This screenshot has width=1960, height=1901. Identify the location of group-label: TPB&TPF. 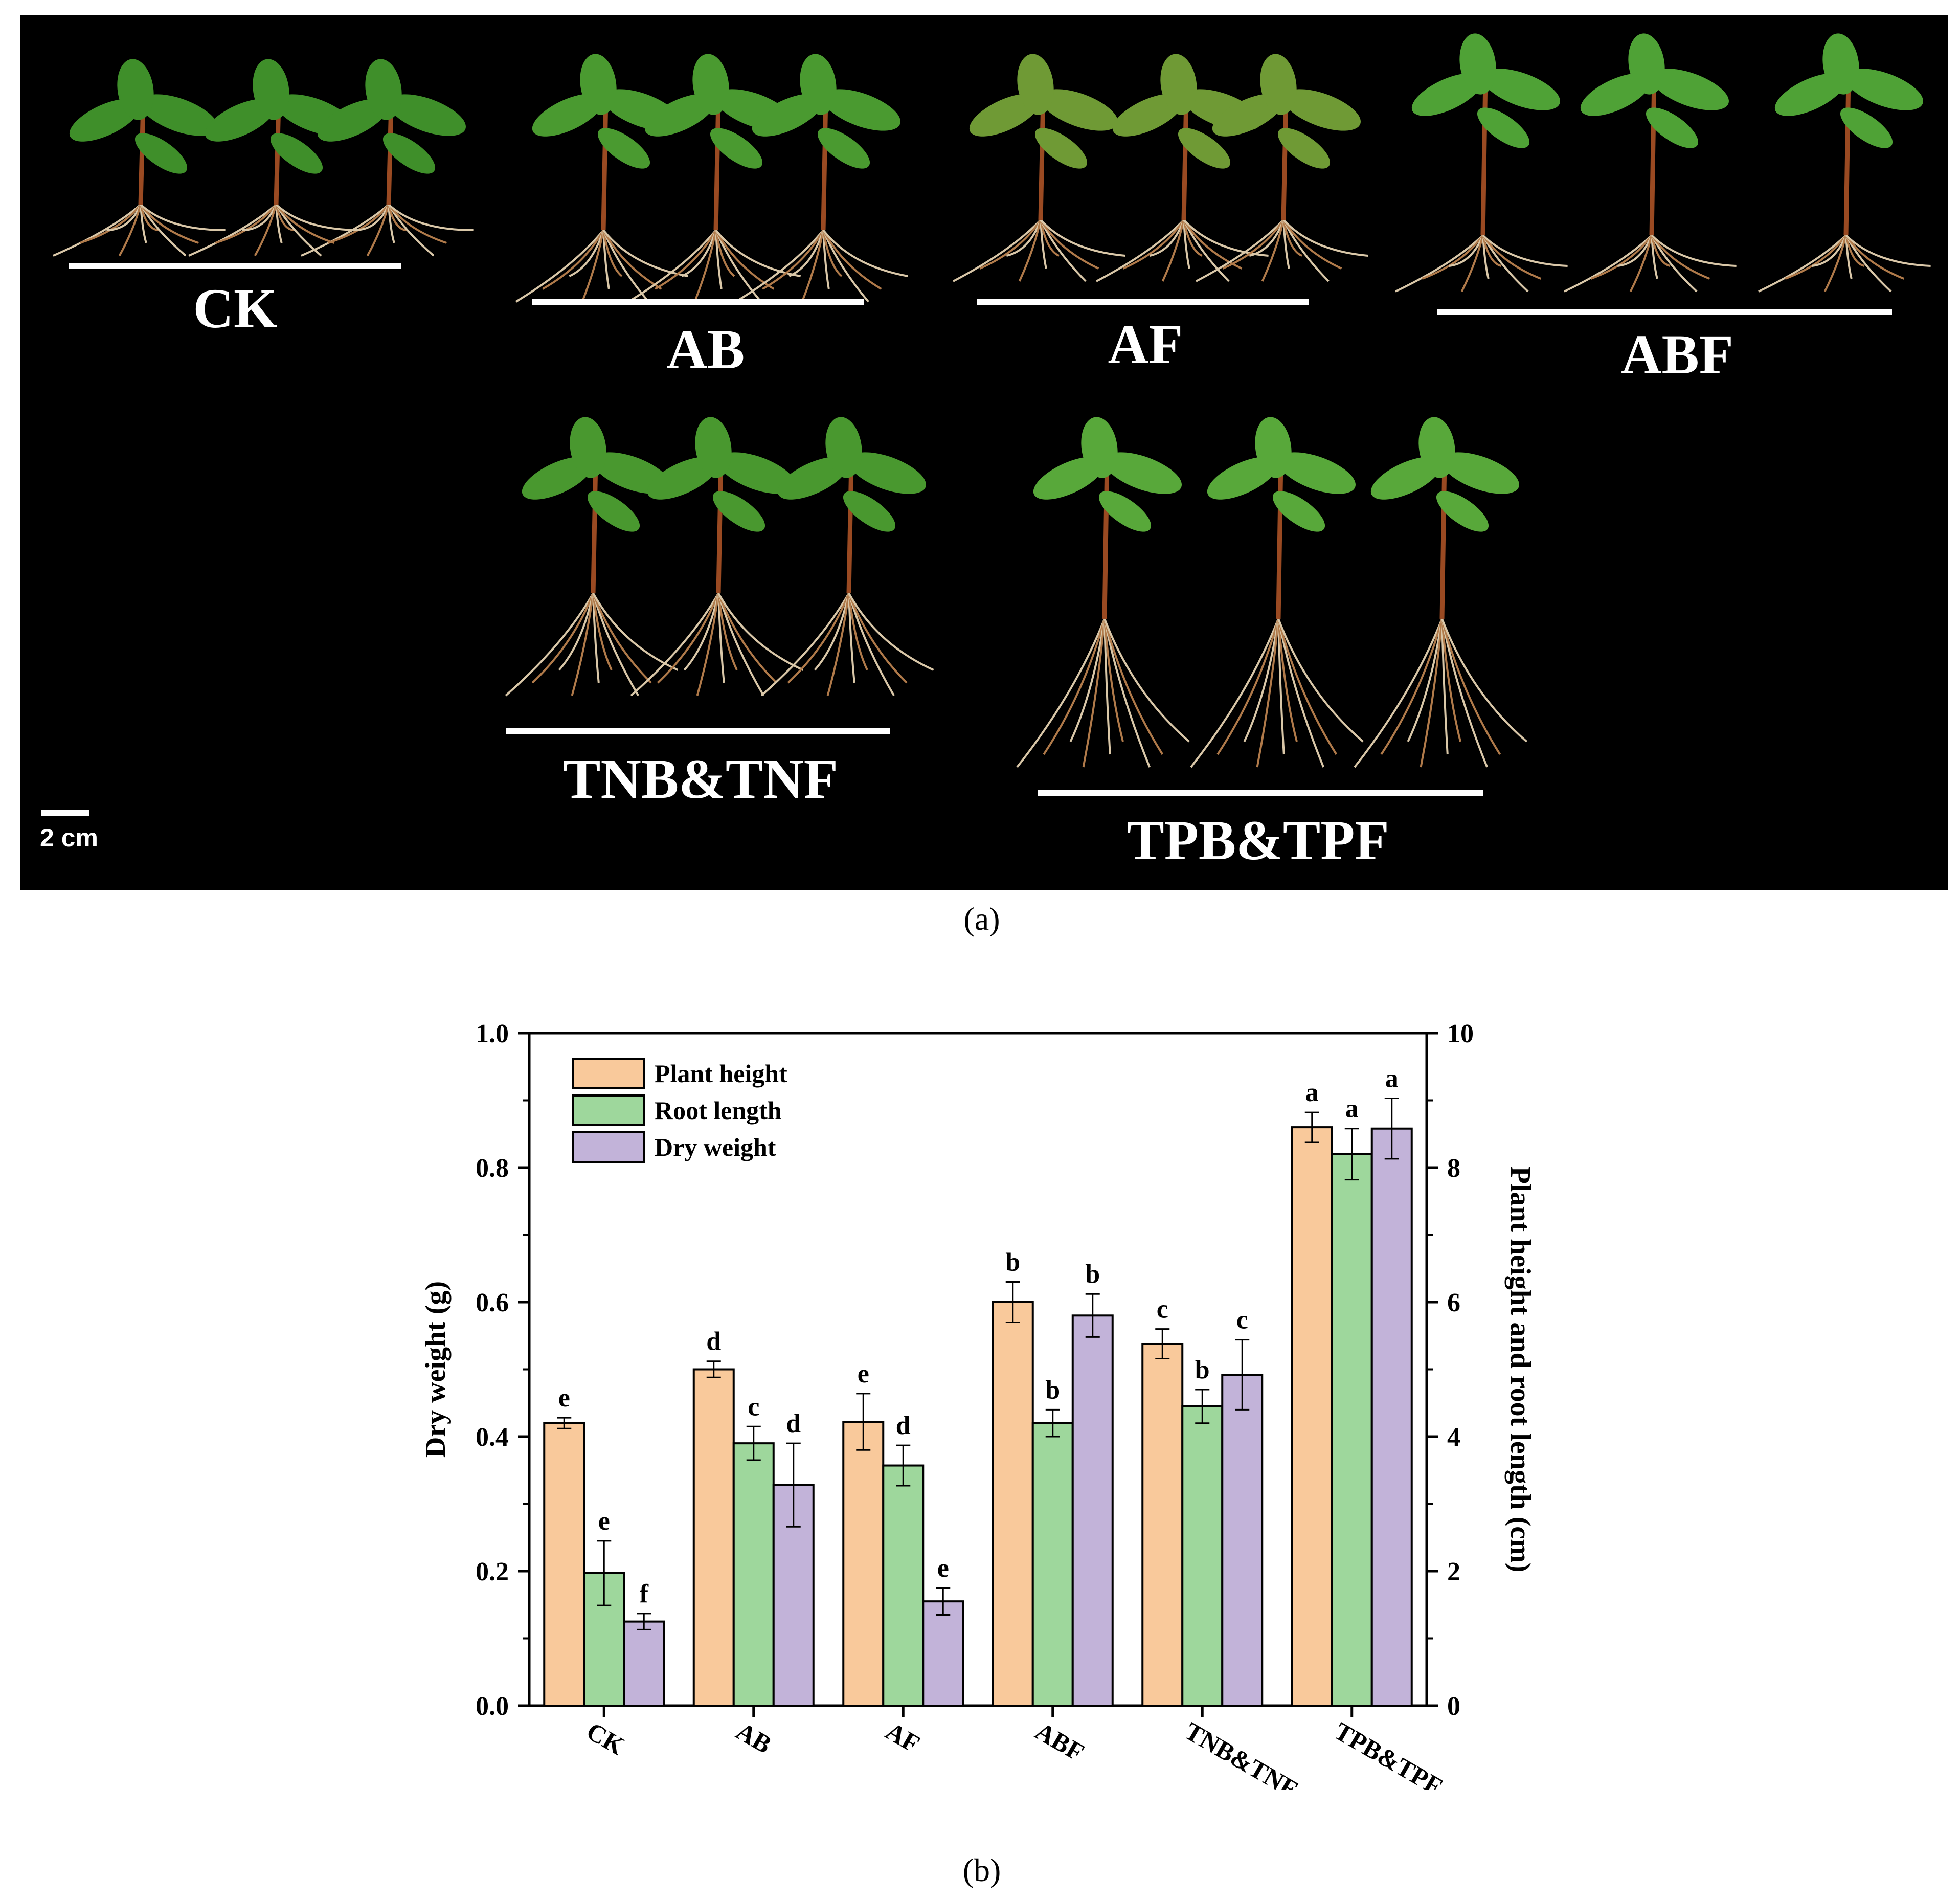
(1258, 840).